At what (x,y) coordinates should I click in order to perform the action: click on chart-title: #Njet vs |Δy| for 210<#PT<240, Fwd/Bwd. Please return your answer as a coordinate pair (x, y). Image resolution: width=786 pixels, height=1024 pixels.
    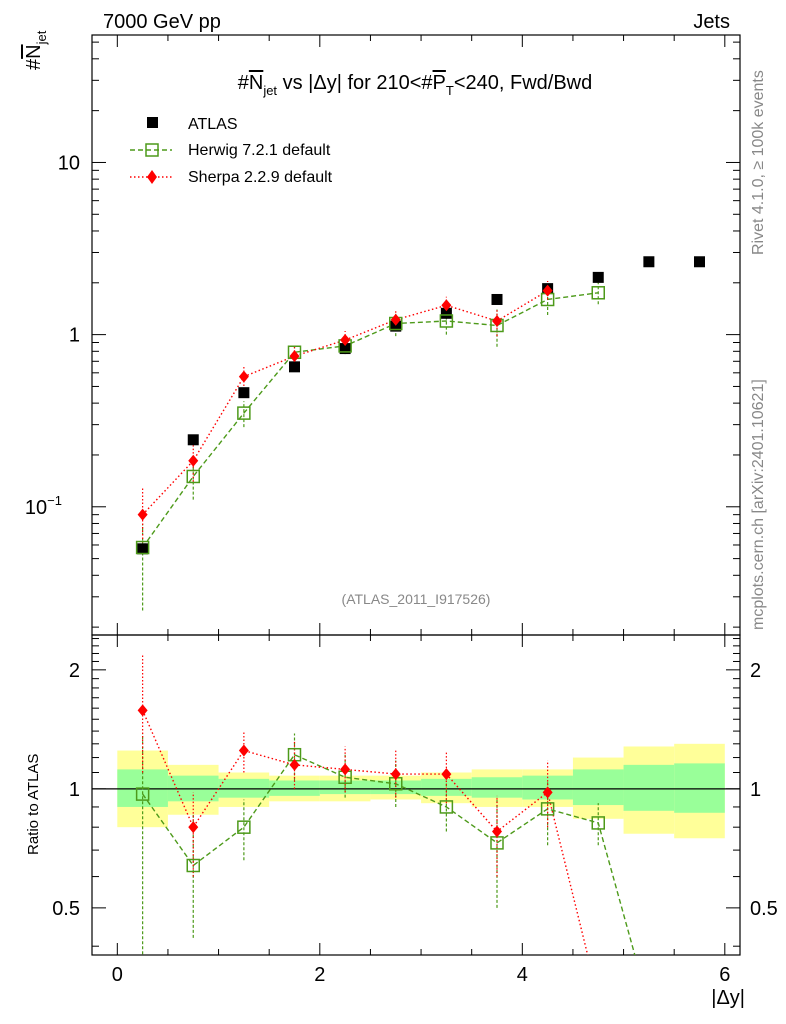
    Looking at the image, I should click on (415, 85).